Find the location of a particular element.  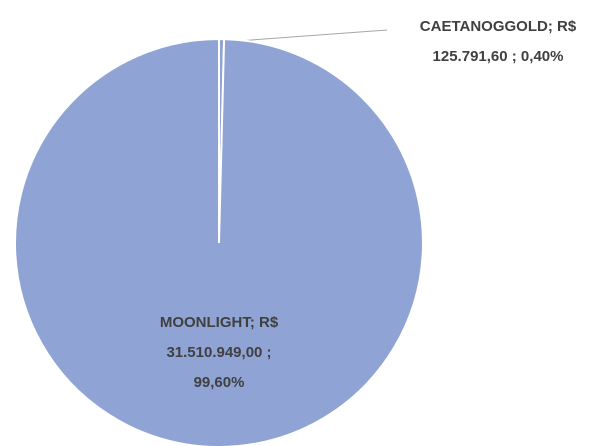

data-label: 99,60% is located at coordinates (219, 382).